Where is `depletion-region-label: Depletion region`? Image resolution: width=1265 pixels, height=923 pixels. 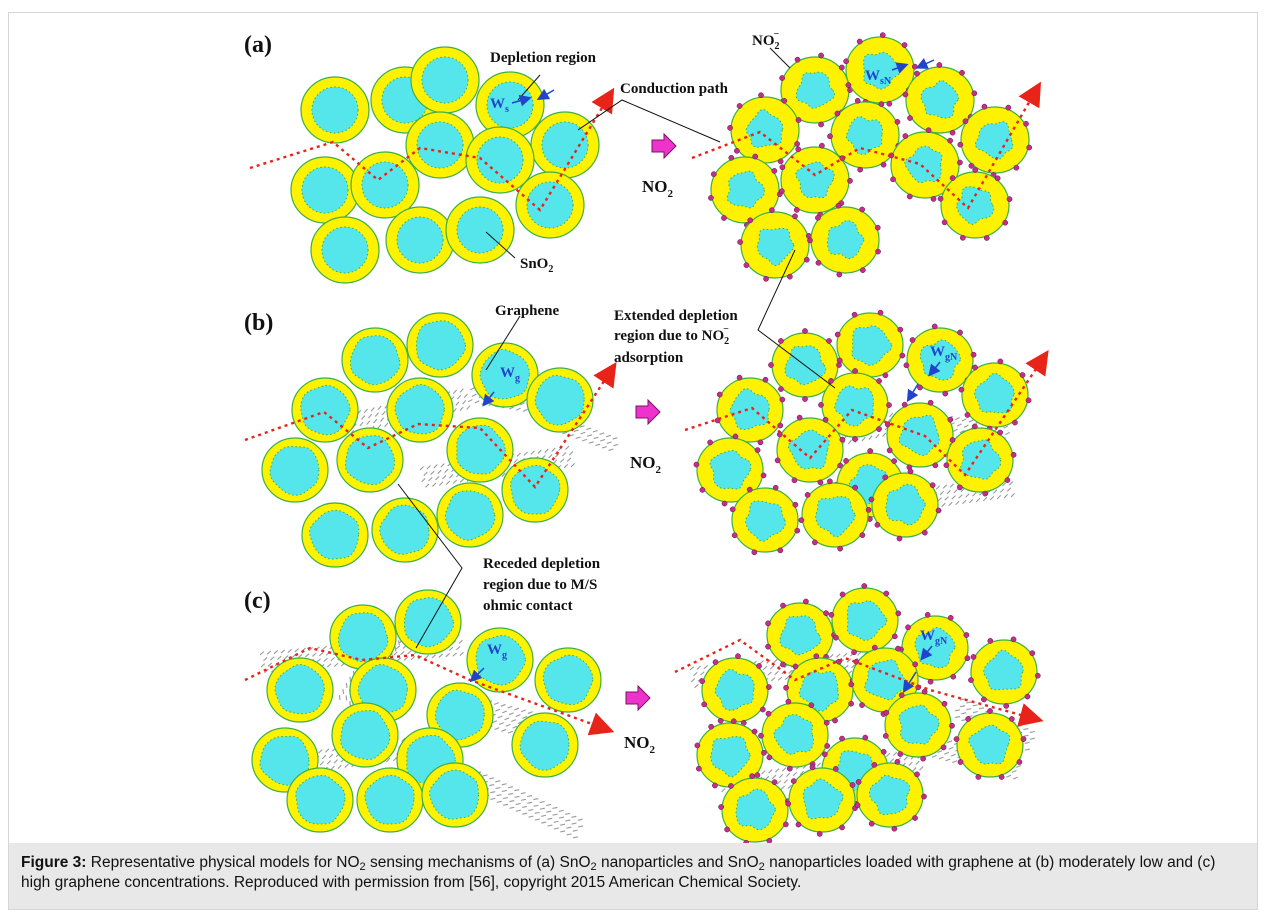 depletion-region-label: Depletion region is located at coordinates (543, 58).